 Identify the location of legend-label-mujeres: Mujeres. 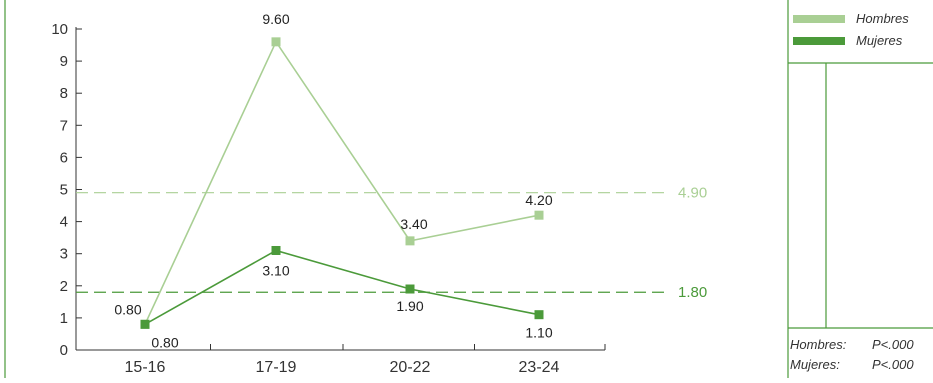
(879, 40).